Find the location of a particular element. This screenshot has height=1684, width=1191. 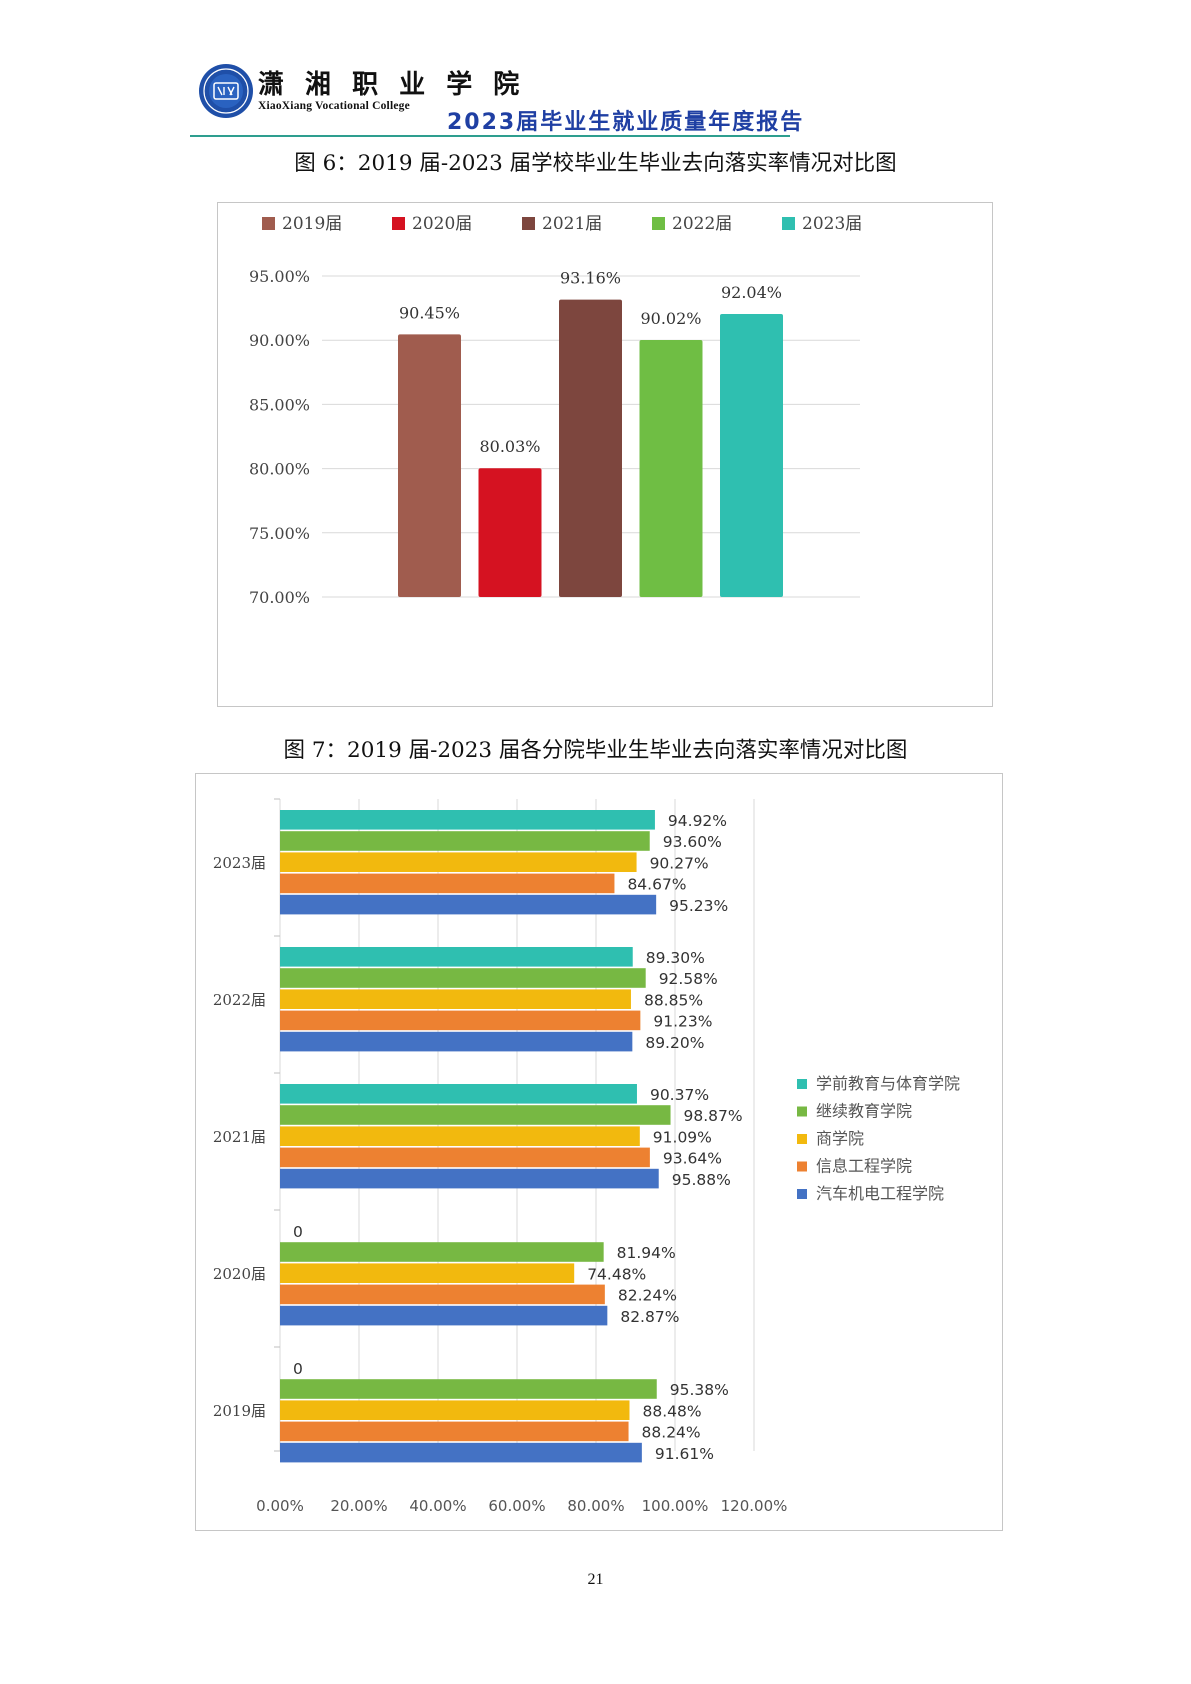

legend-label: 2021届 is located at coordinates (572, 224).